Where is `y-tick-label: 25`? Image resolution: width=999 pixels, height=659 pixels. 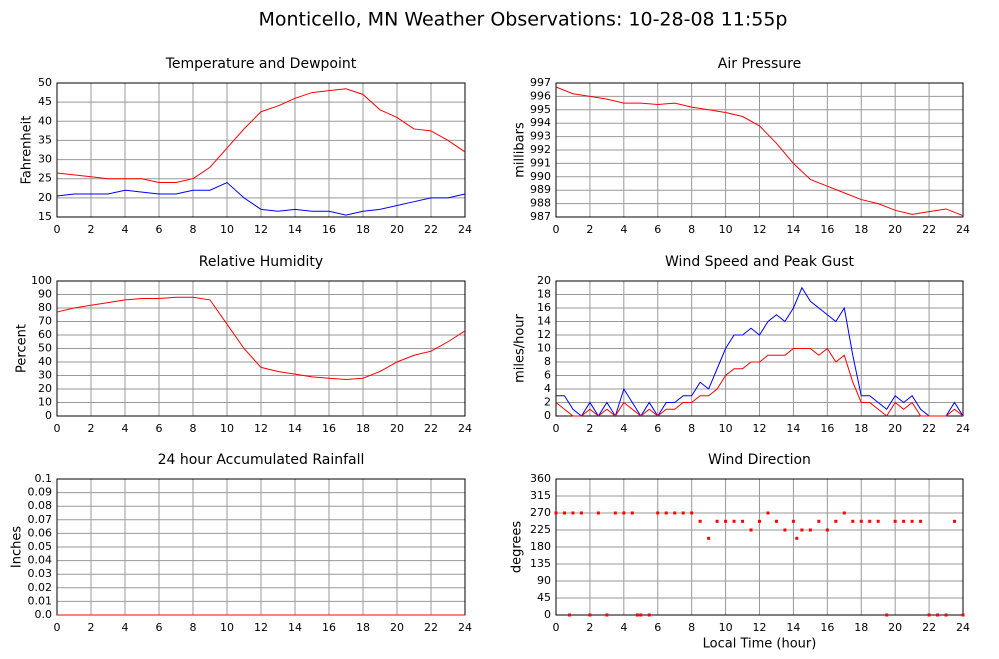 y-tick-label: 25 is located at coordinates (45, 178).